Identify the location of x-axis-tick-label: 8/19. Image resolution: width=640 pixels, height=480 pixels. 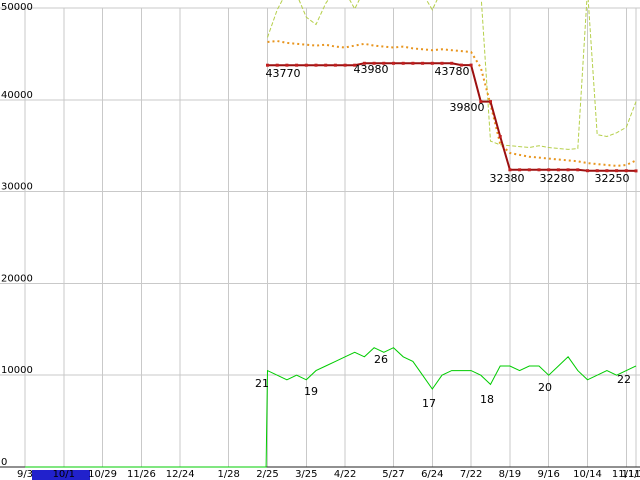
(510, 474).